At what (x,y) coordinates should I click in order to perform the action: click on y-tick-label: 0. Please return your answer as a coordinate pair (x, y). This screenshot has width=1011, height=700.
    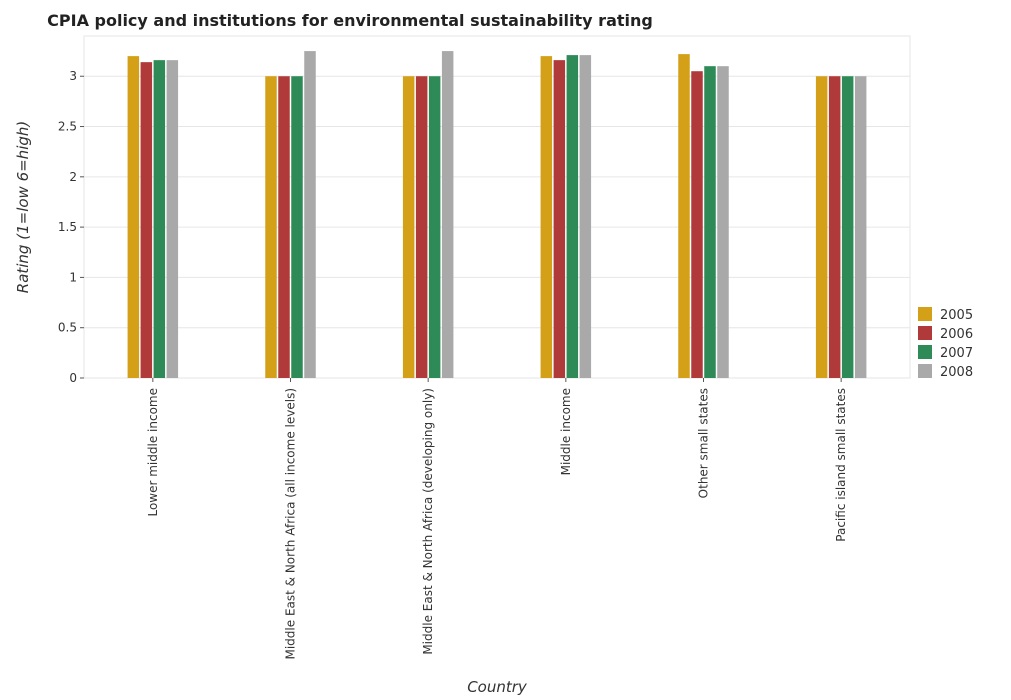
    Looking at the image, I should click on (73, 378).